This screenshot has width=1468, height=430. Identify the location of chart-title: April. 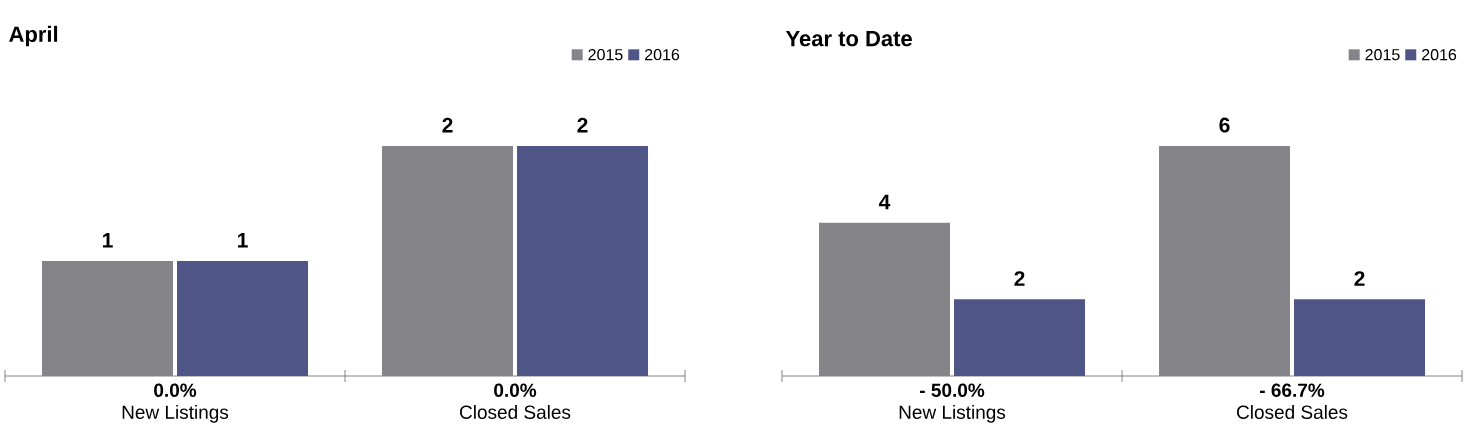
(33, 36).